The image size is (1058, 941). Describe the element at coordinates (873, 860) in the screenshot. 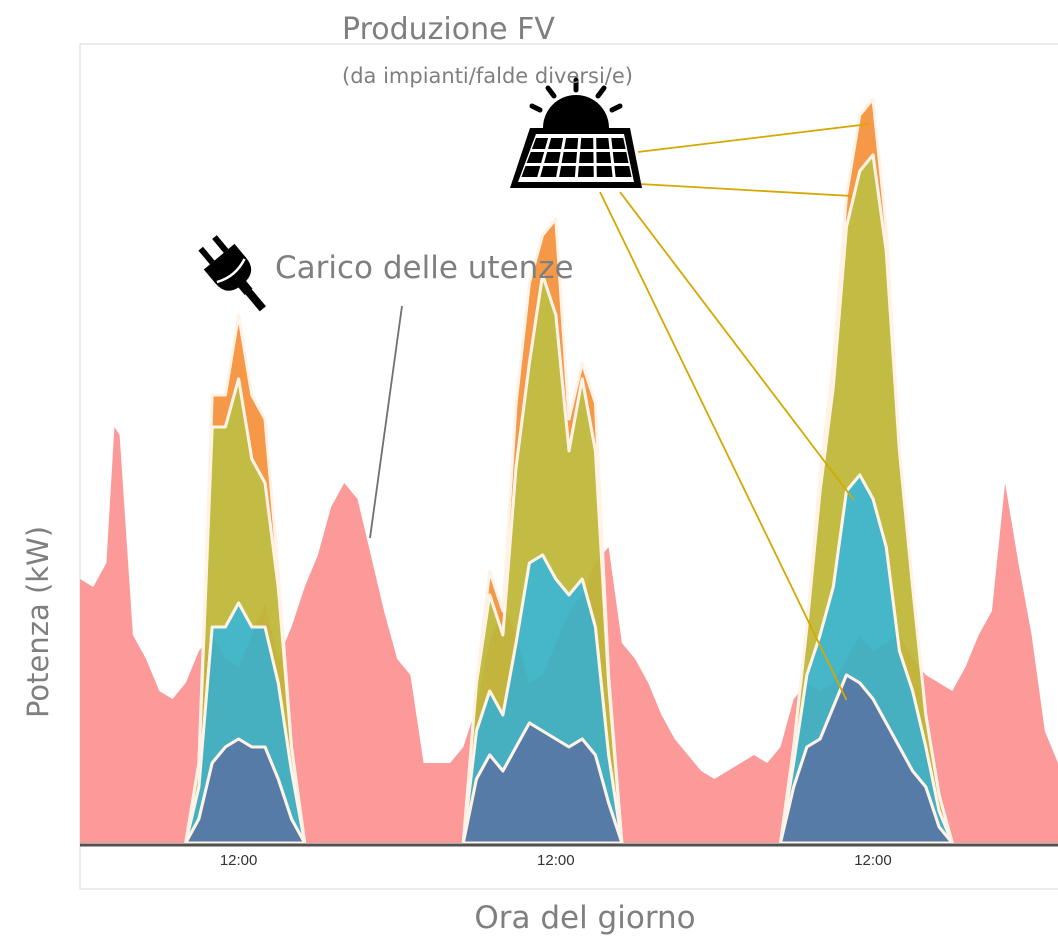

I see `x-tick-label-3: 12:00` at that location.